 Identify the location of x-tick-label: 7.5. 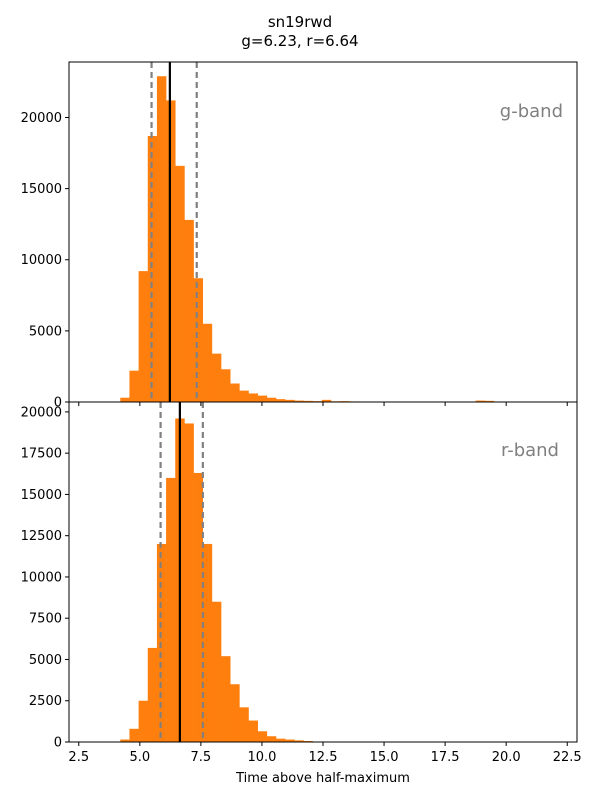
(201, 757).